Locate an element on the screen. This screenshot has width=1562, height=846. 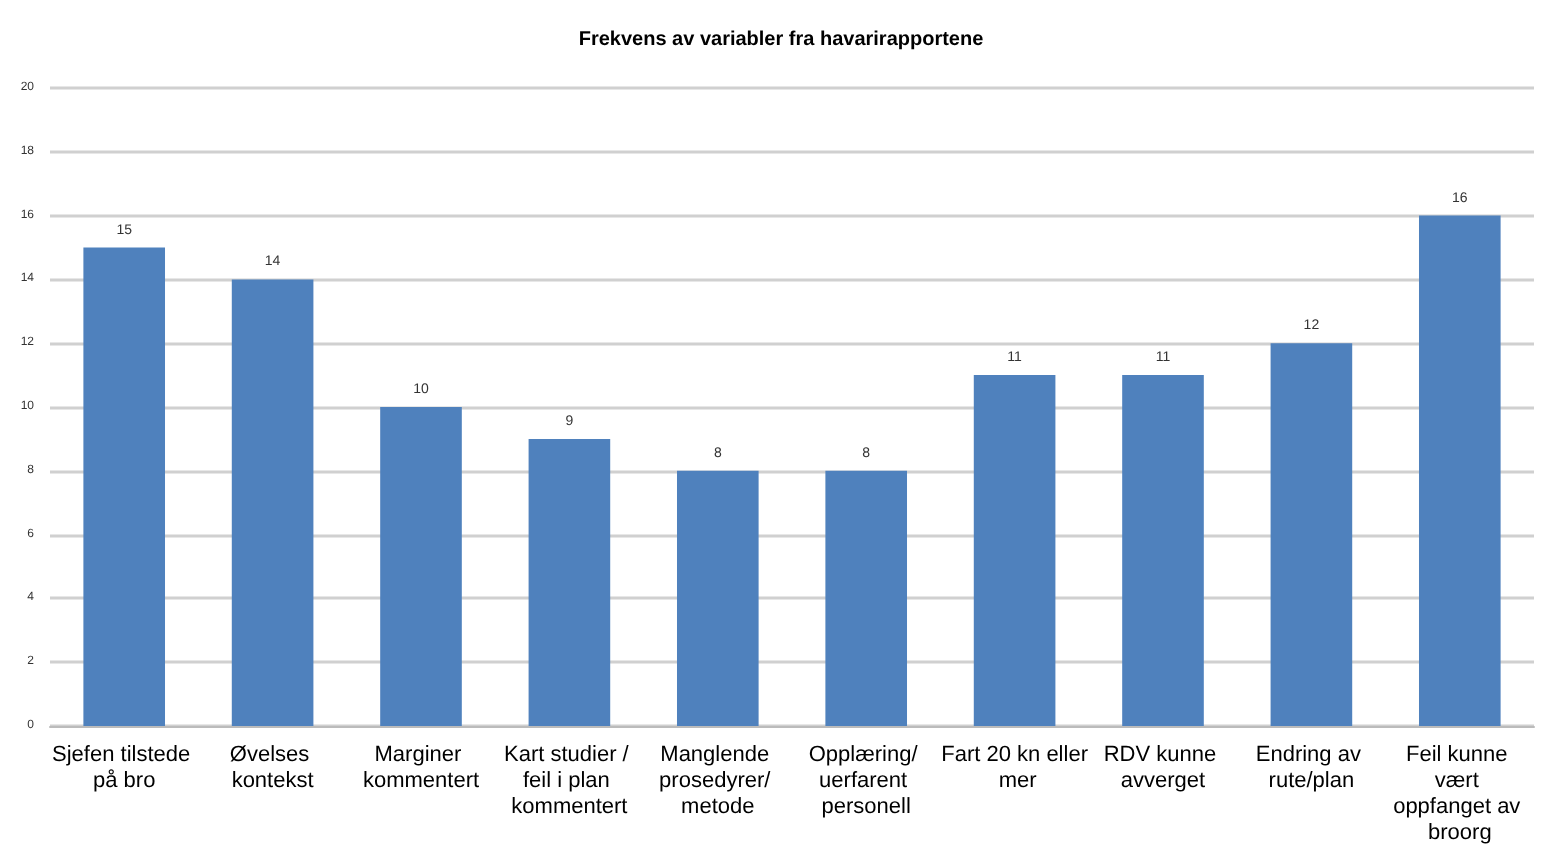
x-tick-label: Manglende prosedyrer/ metode is located at coordinates (718, 781).